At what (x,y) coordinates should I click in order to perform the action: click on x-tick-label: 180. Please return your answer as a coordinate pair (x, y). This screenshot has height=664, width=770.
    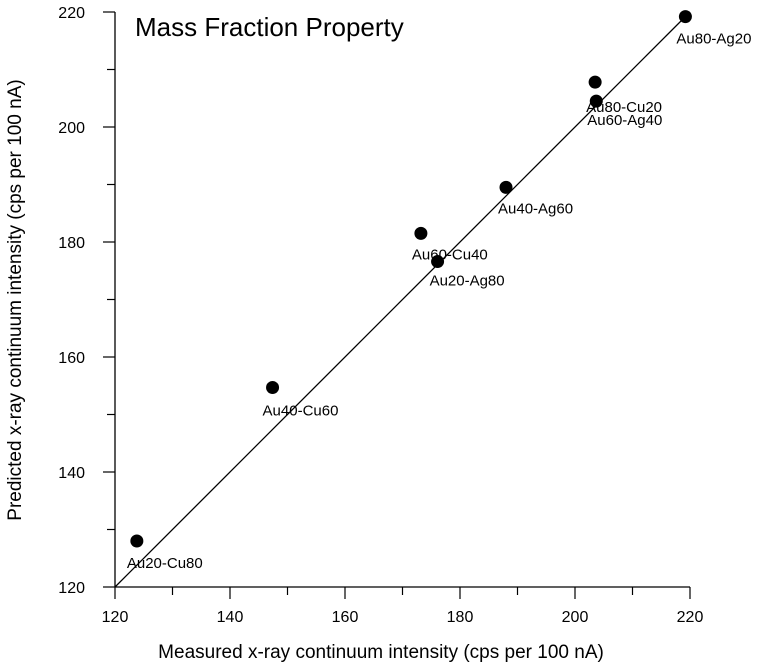
    Looking at the image, I should click on (460, 617).